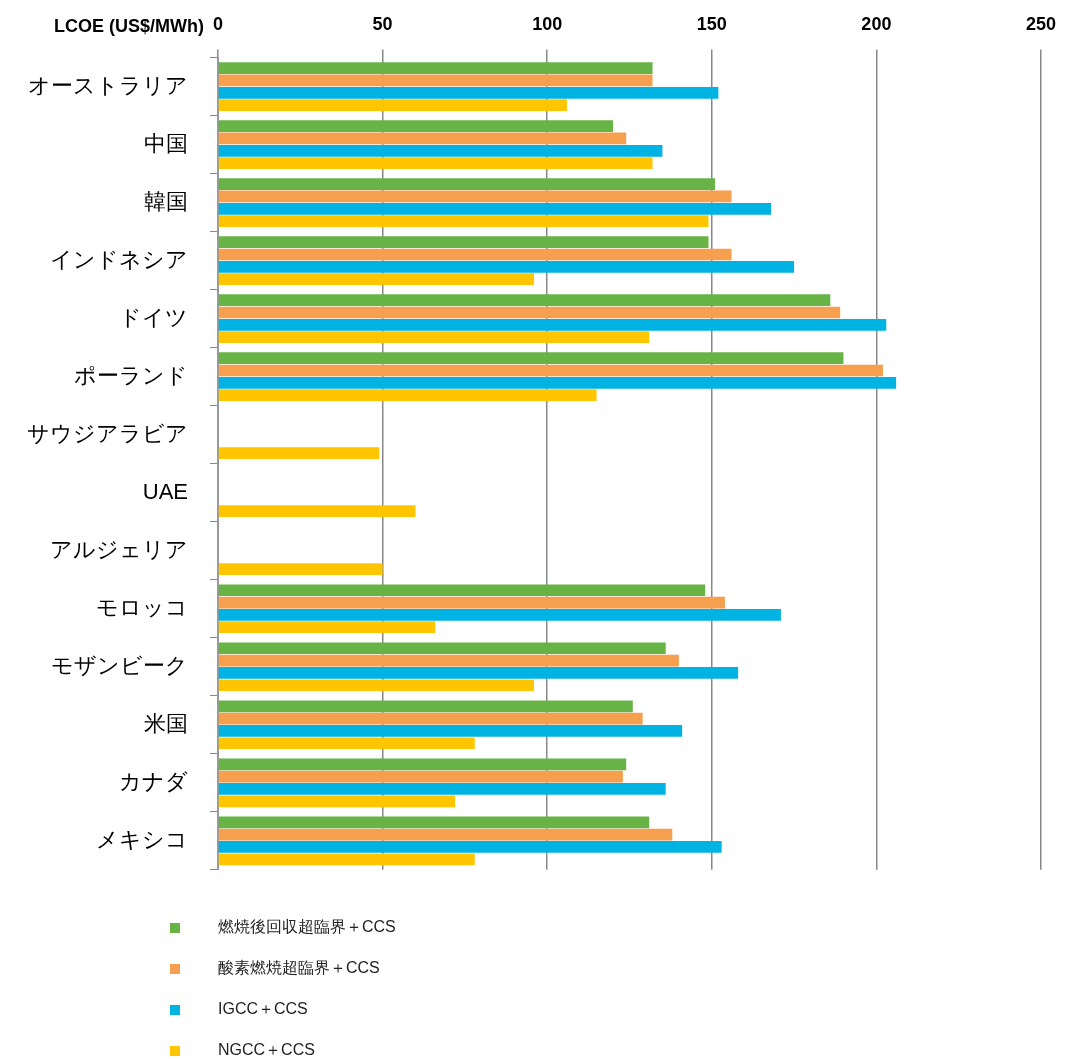 This screenshot has width=1070, height=1059. Describe the element at coordinates (166, 201) in the screenshot. I see `y-tick-label: 韓国` at that location.